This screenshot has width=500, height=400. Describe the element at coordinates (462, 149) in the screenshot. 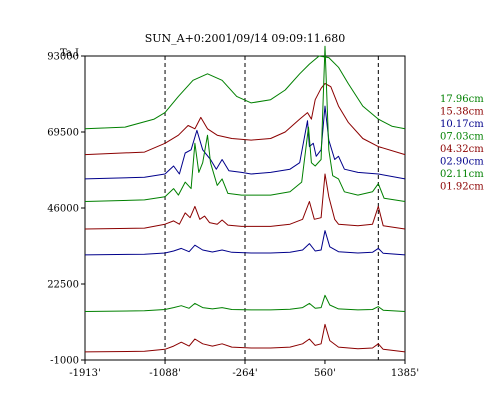

I see `legend-item: 04.32cm` at that location.